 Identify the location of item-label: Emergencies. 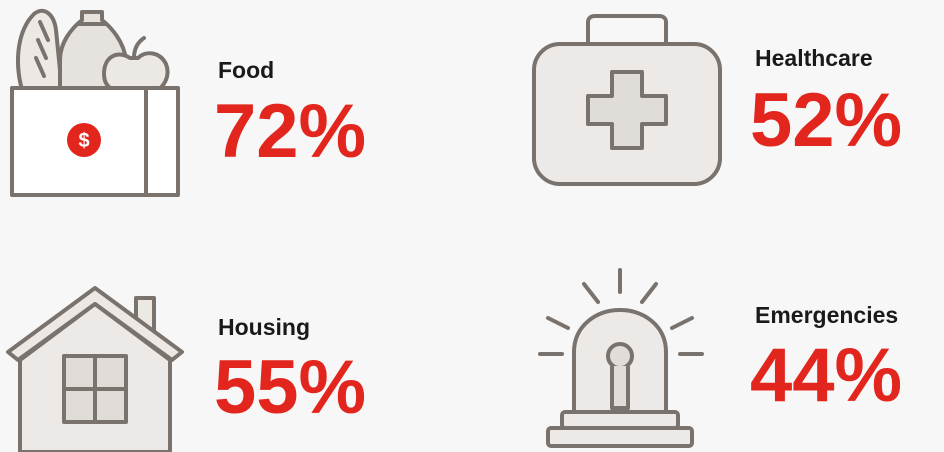
(826, 315).